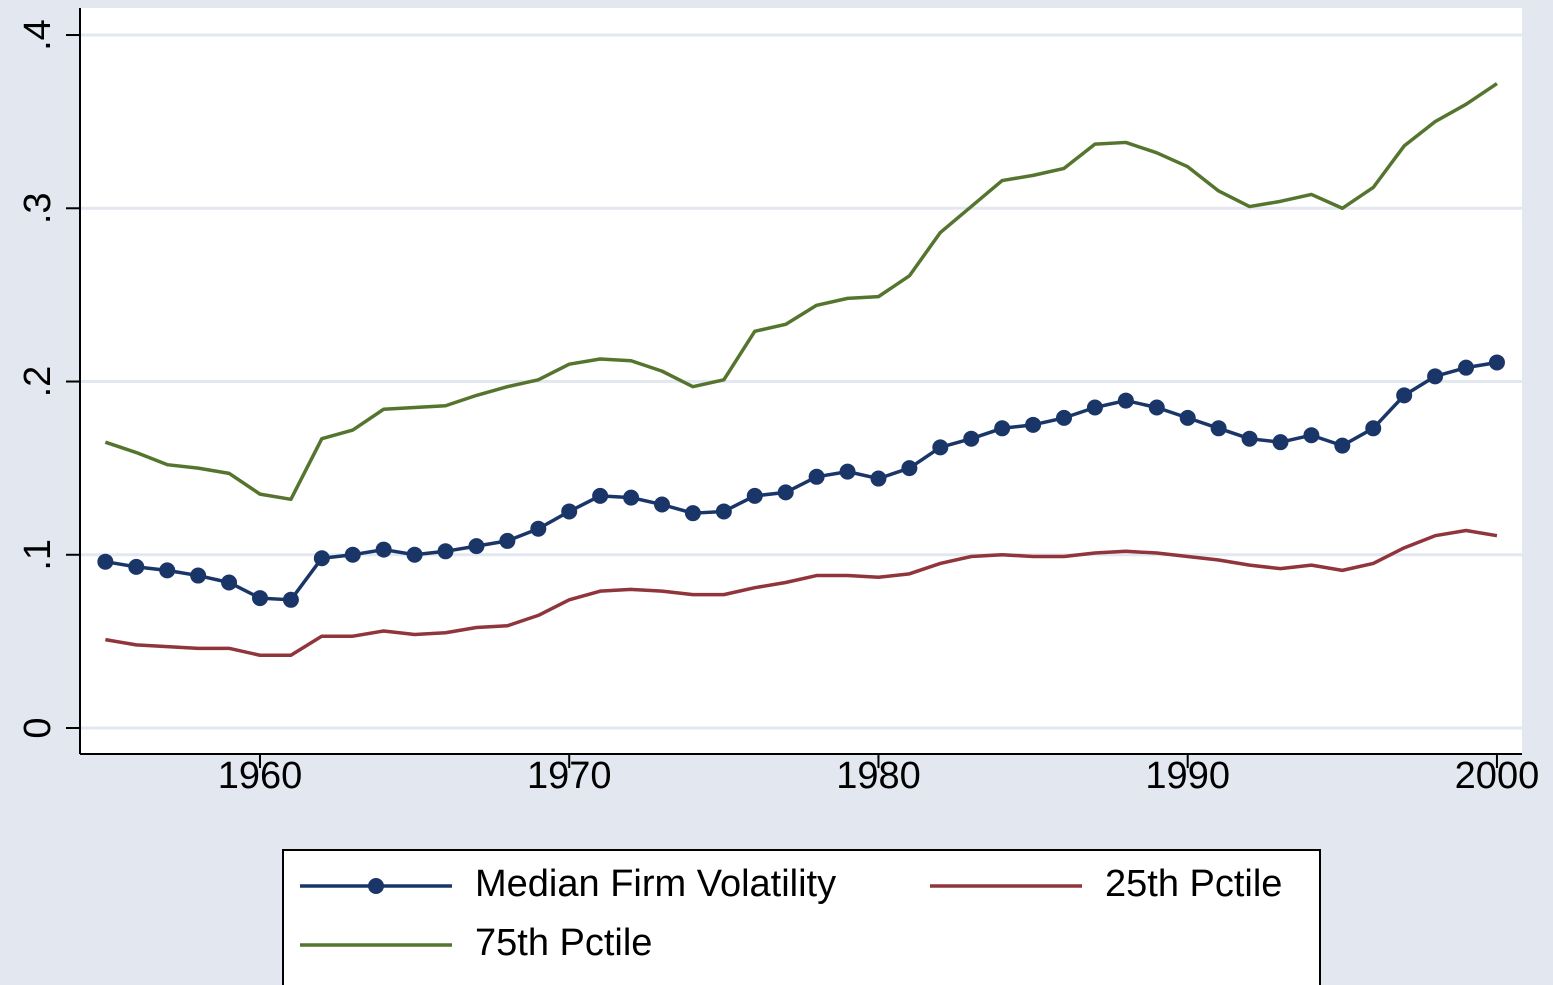 Image resolution: width=1553 pixels, height=985 pixels. I want to click on y-tick-label: .2, so click(38, 382).